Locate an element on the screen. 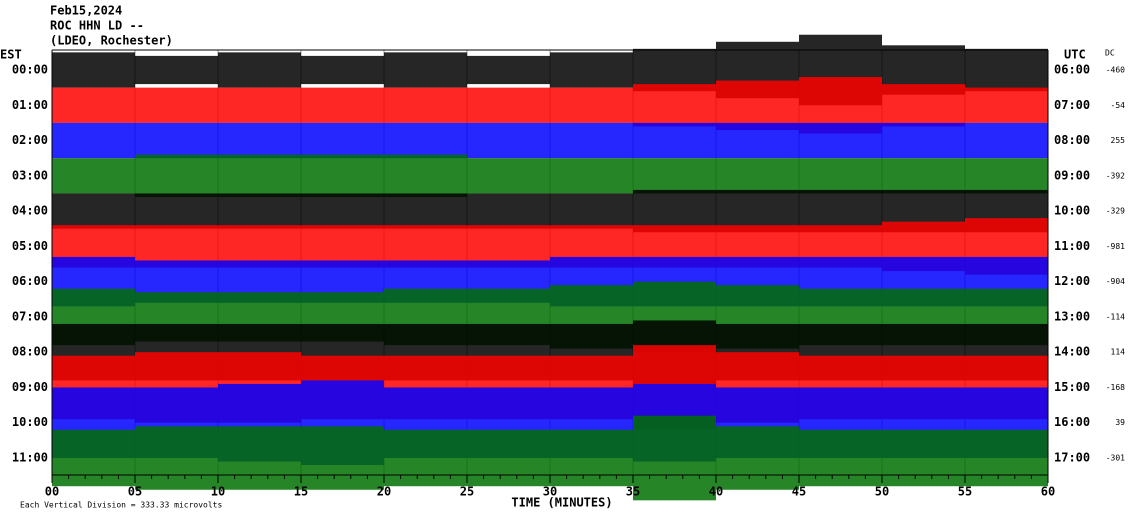 The image size is (1130, 519). est-label: 00:00 is located at coordinates (30, 70).